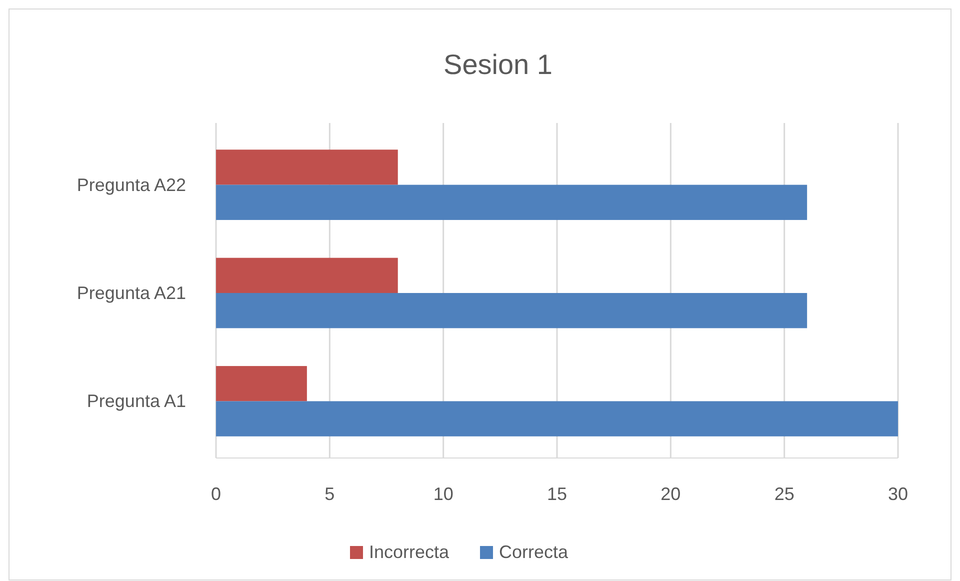 The height and width of the screenshot is (581, 960). What do you see at coordinates (136, 401) in the screenshot?
I see `y-tick-label: Pregunta A1` at bounding box center [136, 401].